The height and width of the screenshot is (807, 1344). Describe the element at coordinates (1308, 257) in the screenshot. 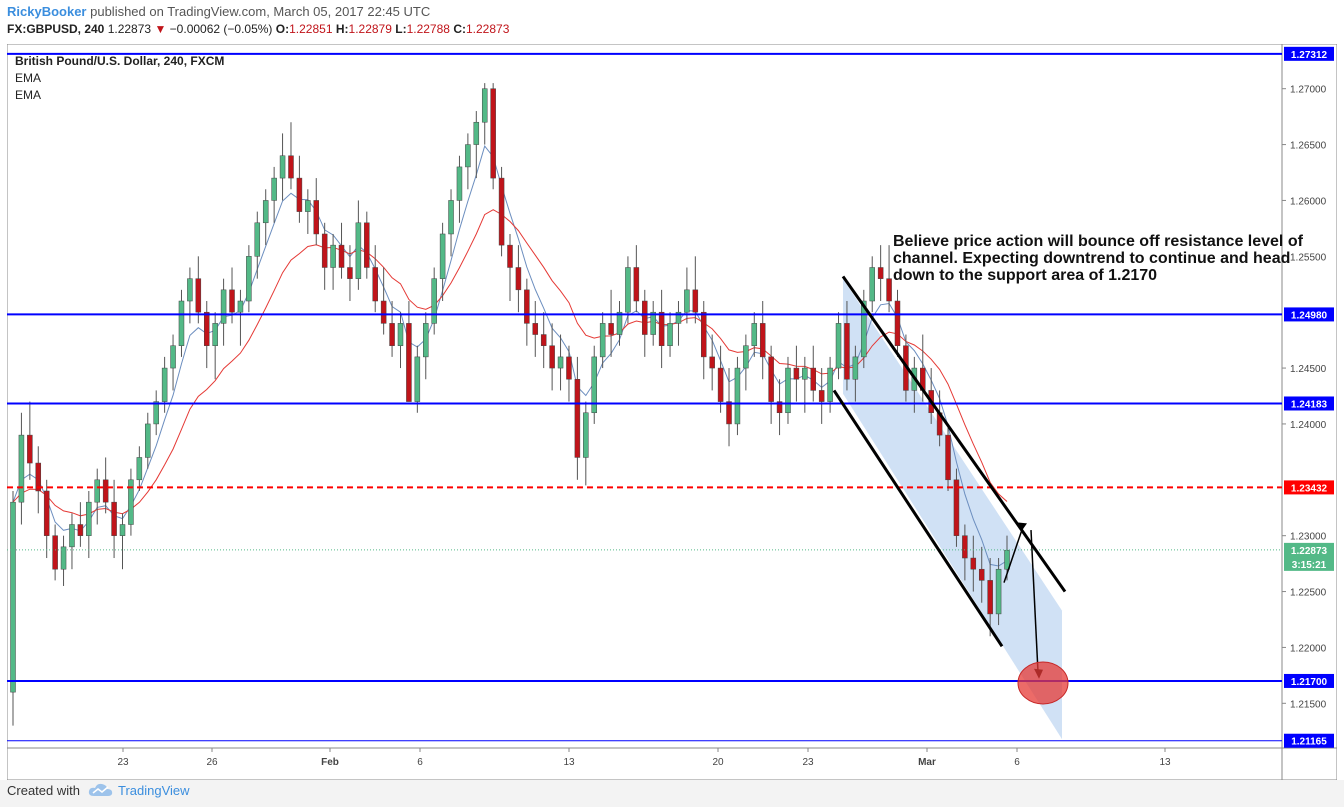

I see `y-tick-label: 1.25500` at that location.